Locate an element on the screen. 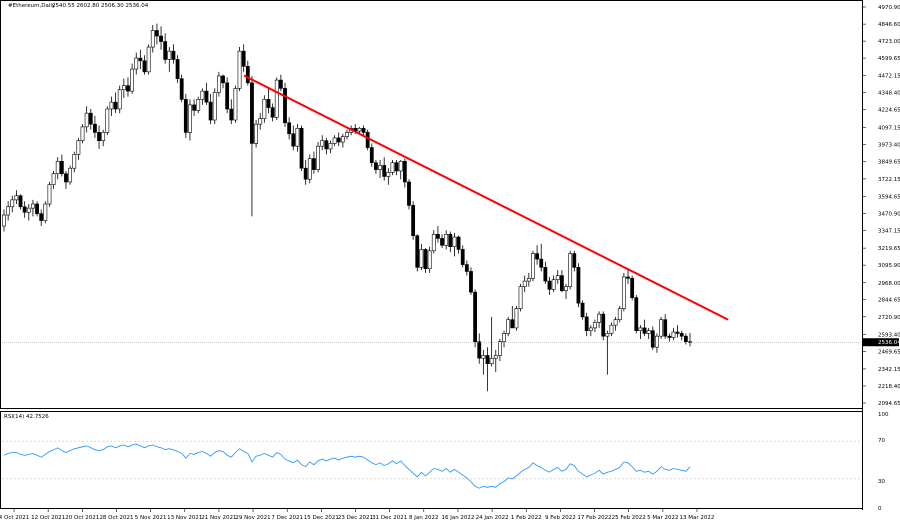 The height and width of the screenshot is (523, 900). date-tick-label: 29 Nov 2021 is located at coordinates (252, 518).